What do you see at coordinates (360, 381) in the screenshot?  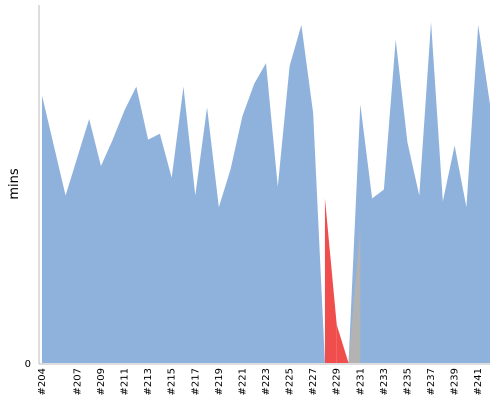 I see `x-tick-label: #231` at bounding box center [360, 381].